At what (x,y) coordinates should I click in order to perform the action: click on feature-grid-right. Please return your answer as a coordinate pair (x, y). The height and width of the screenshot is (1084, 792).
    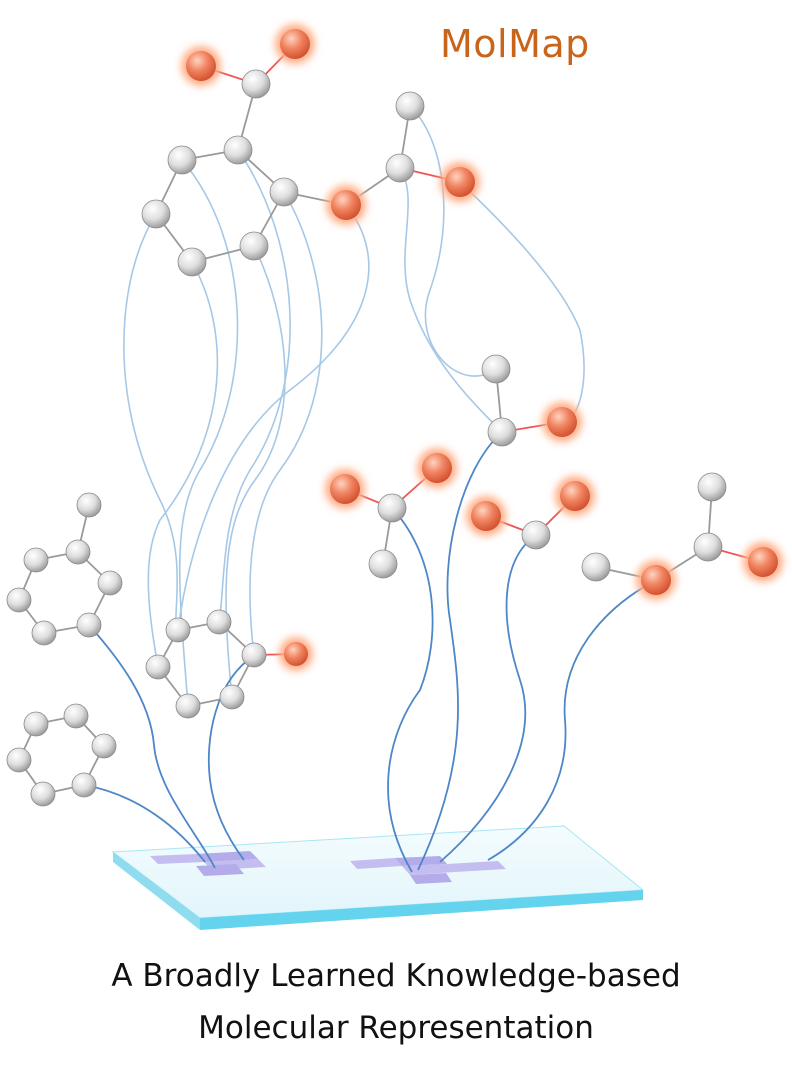
    Looking at the image, I should click on (428, 870).